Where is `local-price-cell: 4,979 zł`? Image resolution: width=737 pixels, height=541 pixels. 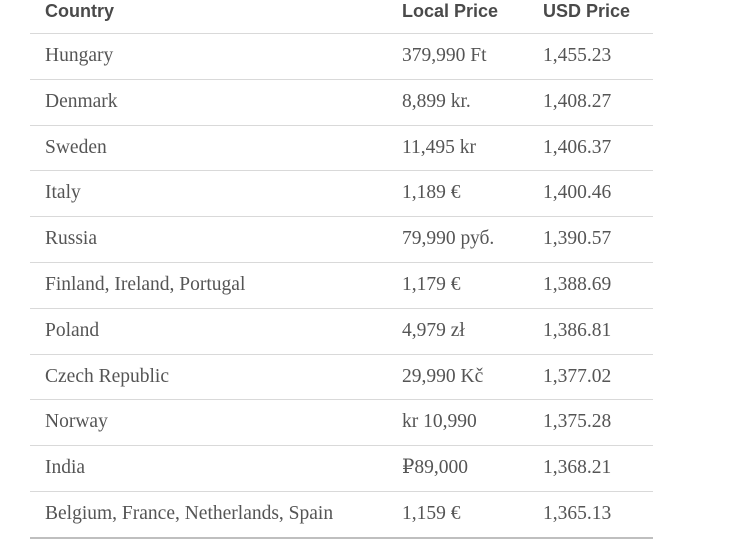 local-price-cell: 4,979 zł is located at coordinates (433, 330).